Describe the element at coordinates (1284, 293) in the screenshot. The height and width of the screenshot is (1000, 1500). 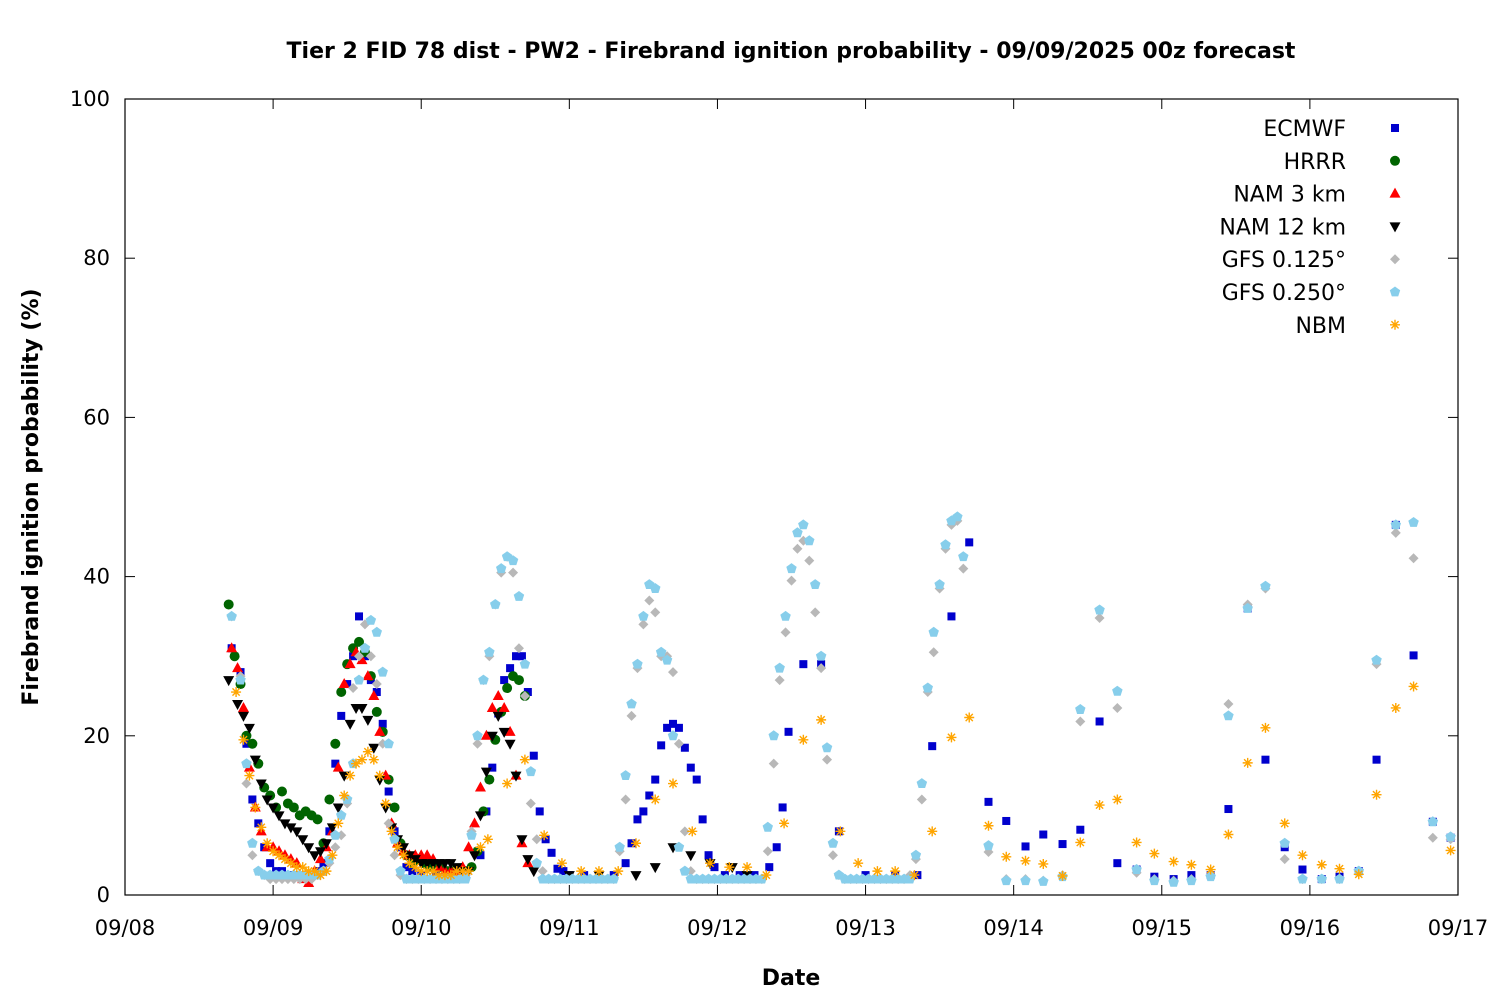
I see `legend-label: GFS 0.250°` at that location.